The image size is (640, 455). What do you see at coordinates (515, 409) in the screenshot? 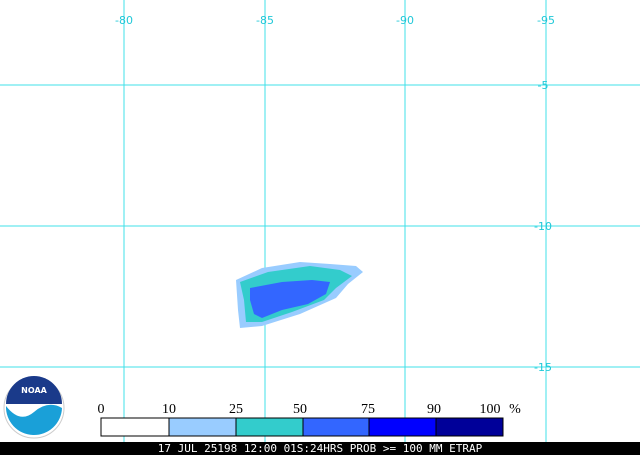
I see `legend-unit: %` at bounding box center [515, 409].